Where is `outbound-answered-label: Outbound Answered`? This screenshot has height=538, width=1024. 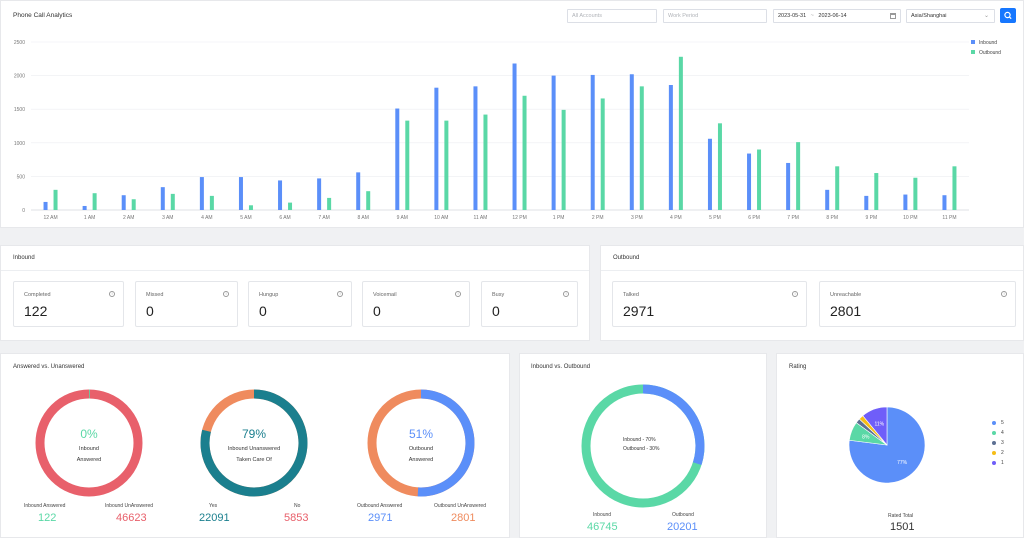
outbound-answered-label: Outbound Answered is located at coordinates (380, 506).